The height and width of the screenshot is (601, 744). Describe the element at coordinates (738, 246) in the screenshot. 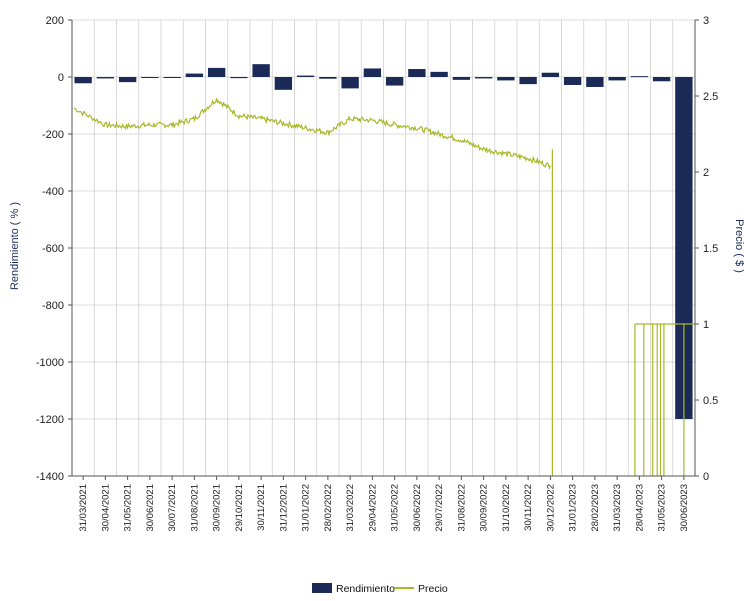

I see `y-axis-right-title: Precio ( $ )` at that location.